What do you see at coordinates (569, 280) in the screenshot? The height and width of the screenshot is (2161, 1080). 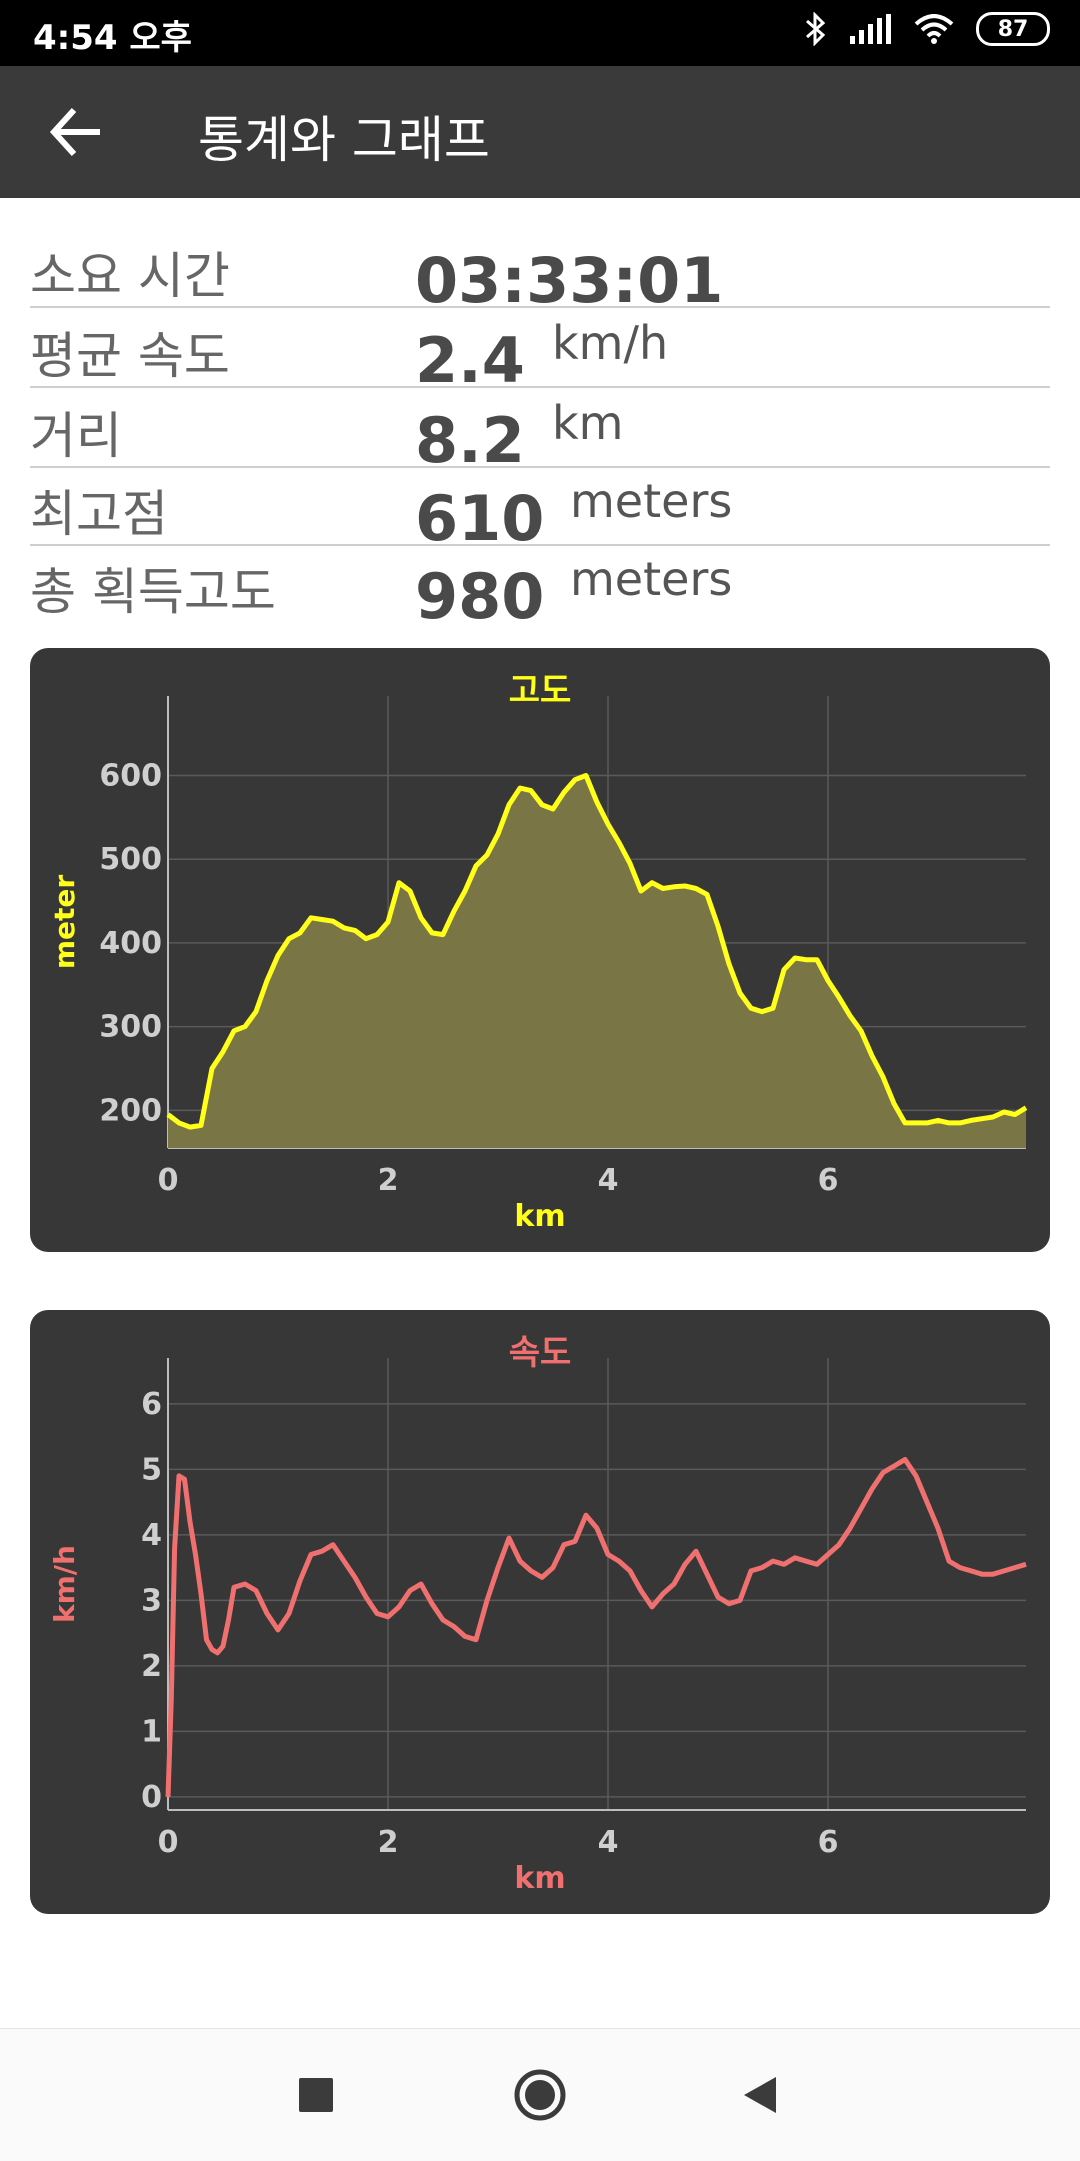 I see `stat-value: 03:33:01` at bounding box center [569, 280].